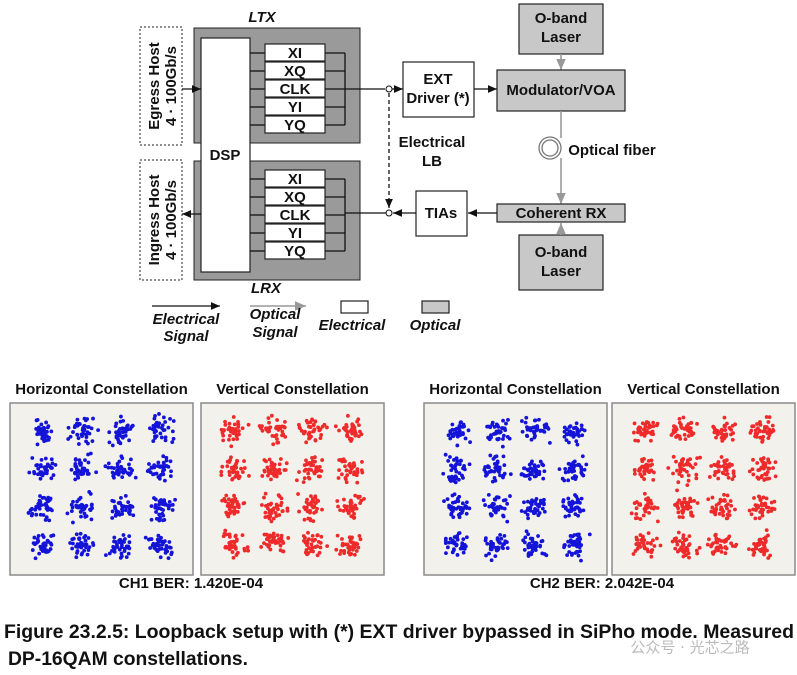  I want to click on legend-label: Electrical, so click(187, 319).